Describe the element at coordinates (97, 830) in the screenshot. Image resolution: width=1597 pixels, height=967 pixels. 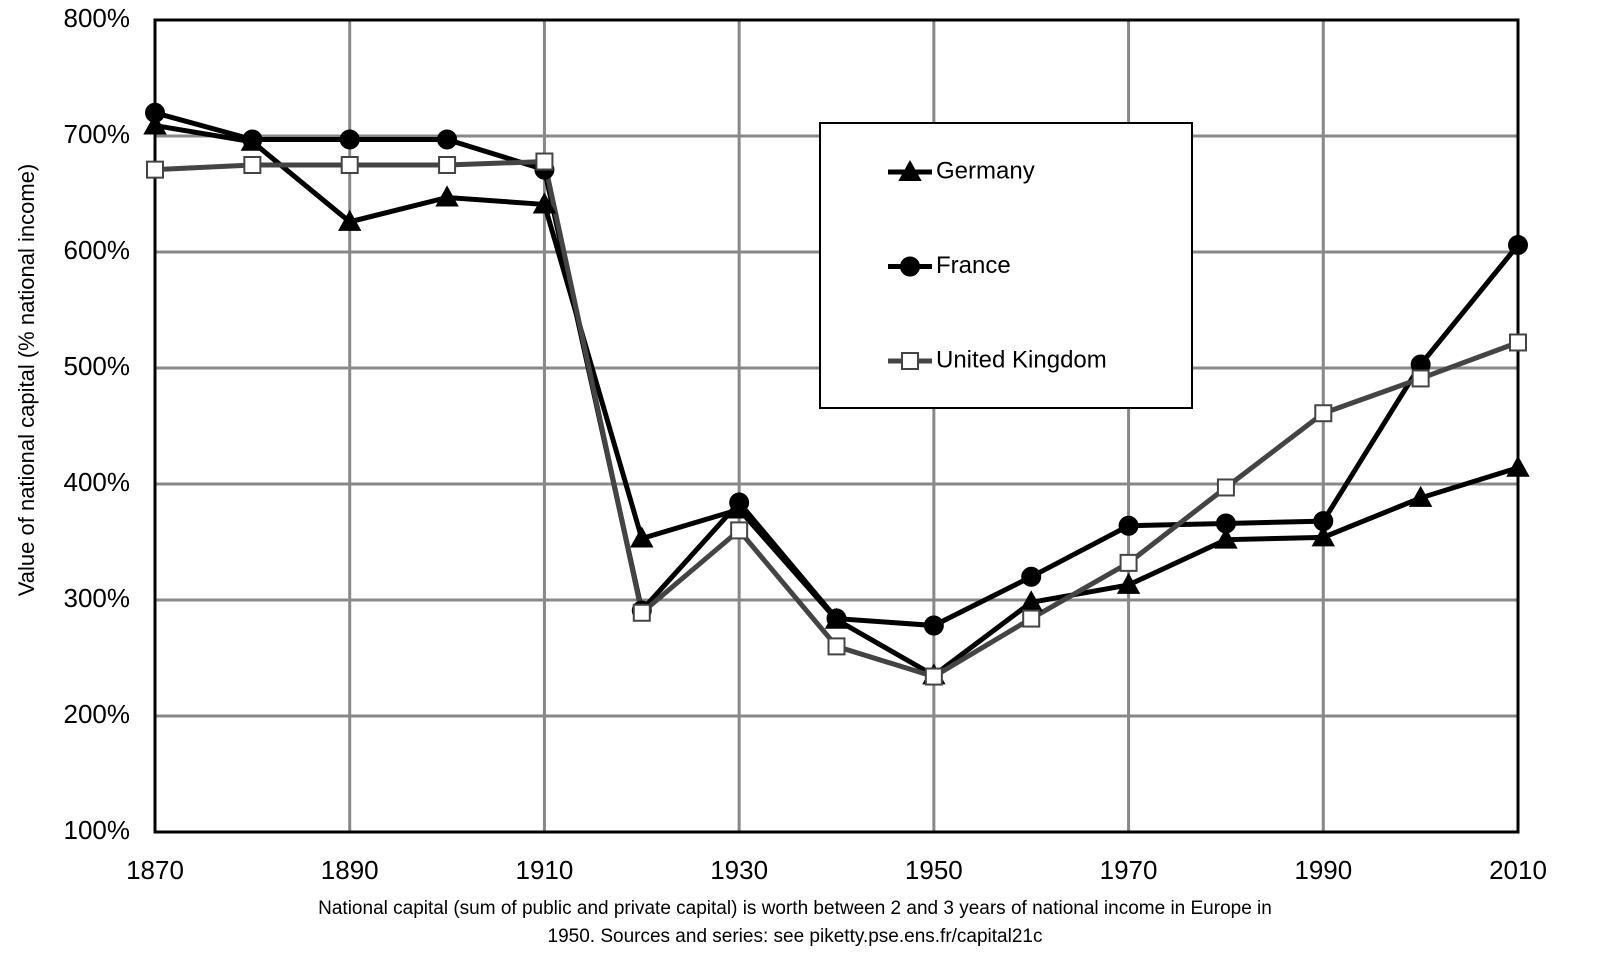
I see `y-tick-label: 100%` at that location.